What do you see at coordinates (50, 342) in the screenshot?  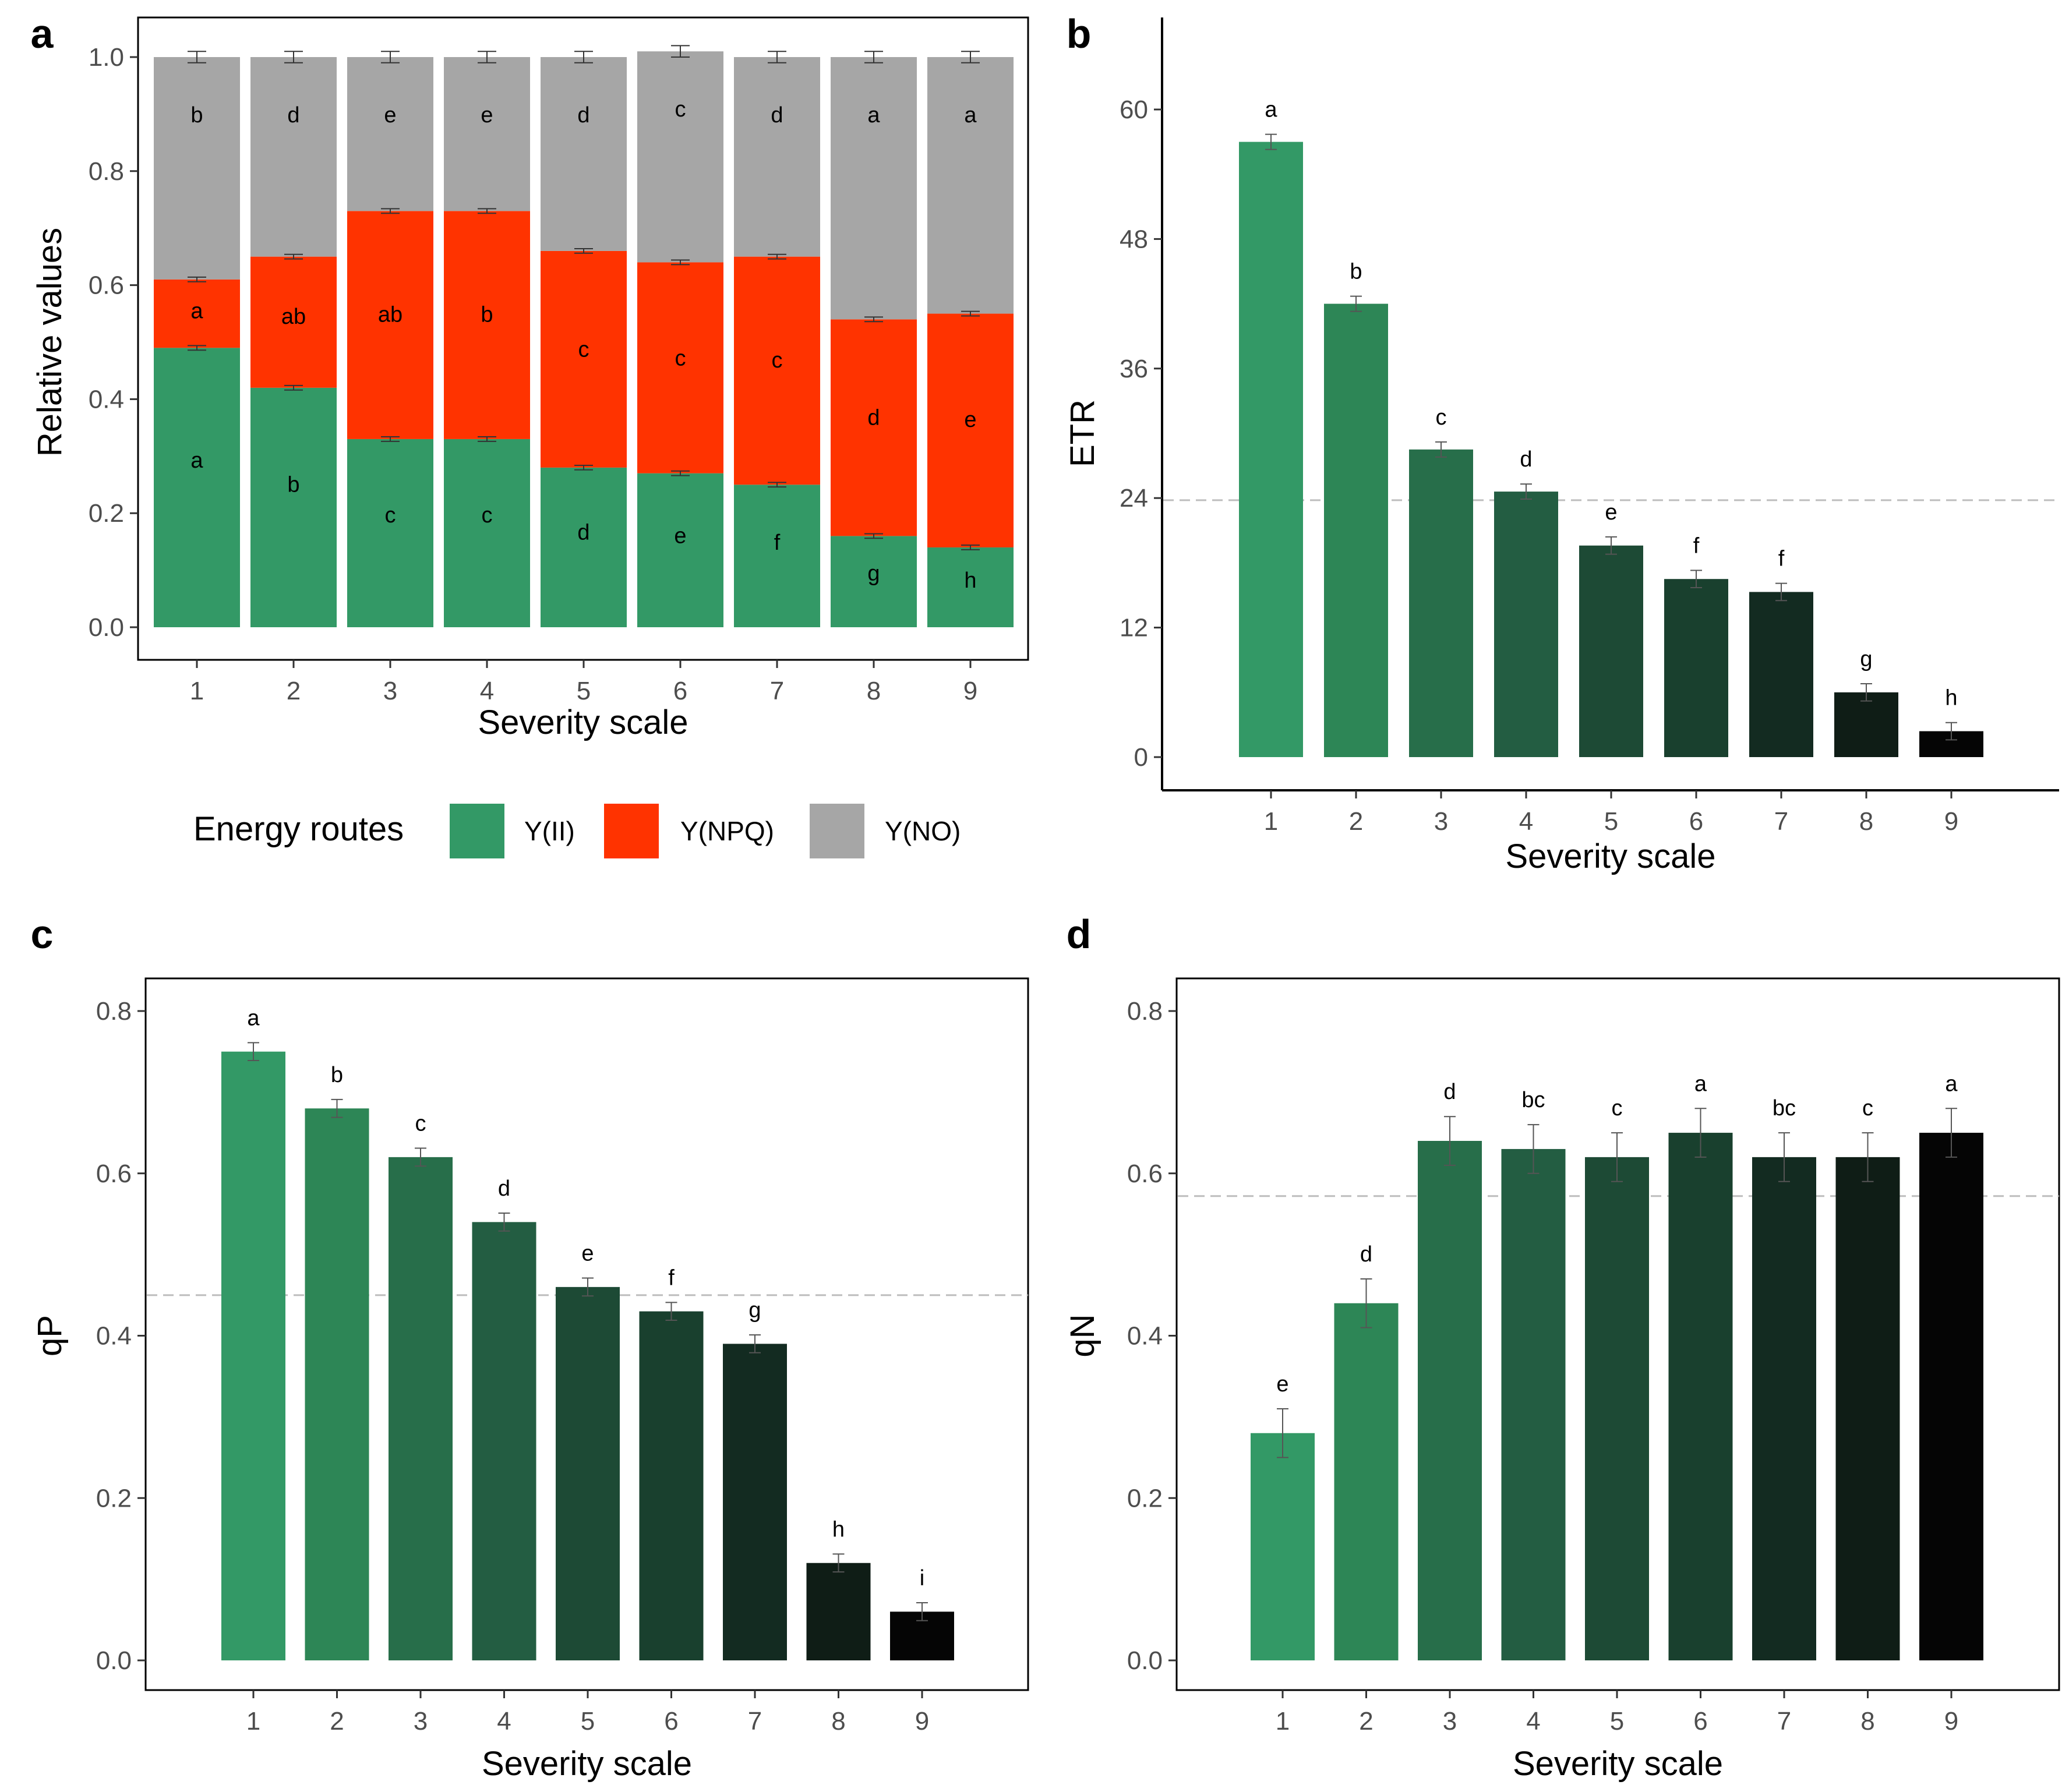 I see `y-axis-title: Relative values` at bounding box center [50, 342].